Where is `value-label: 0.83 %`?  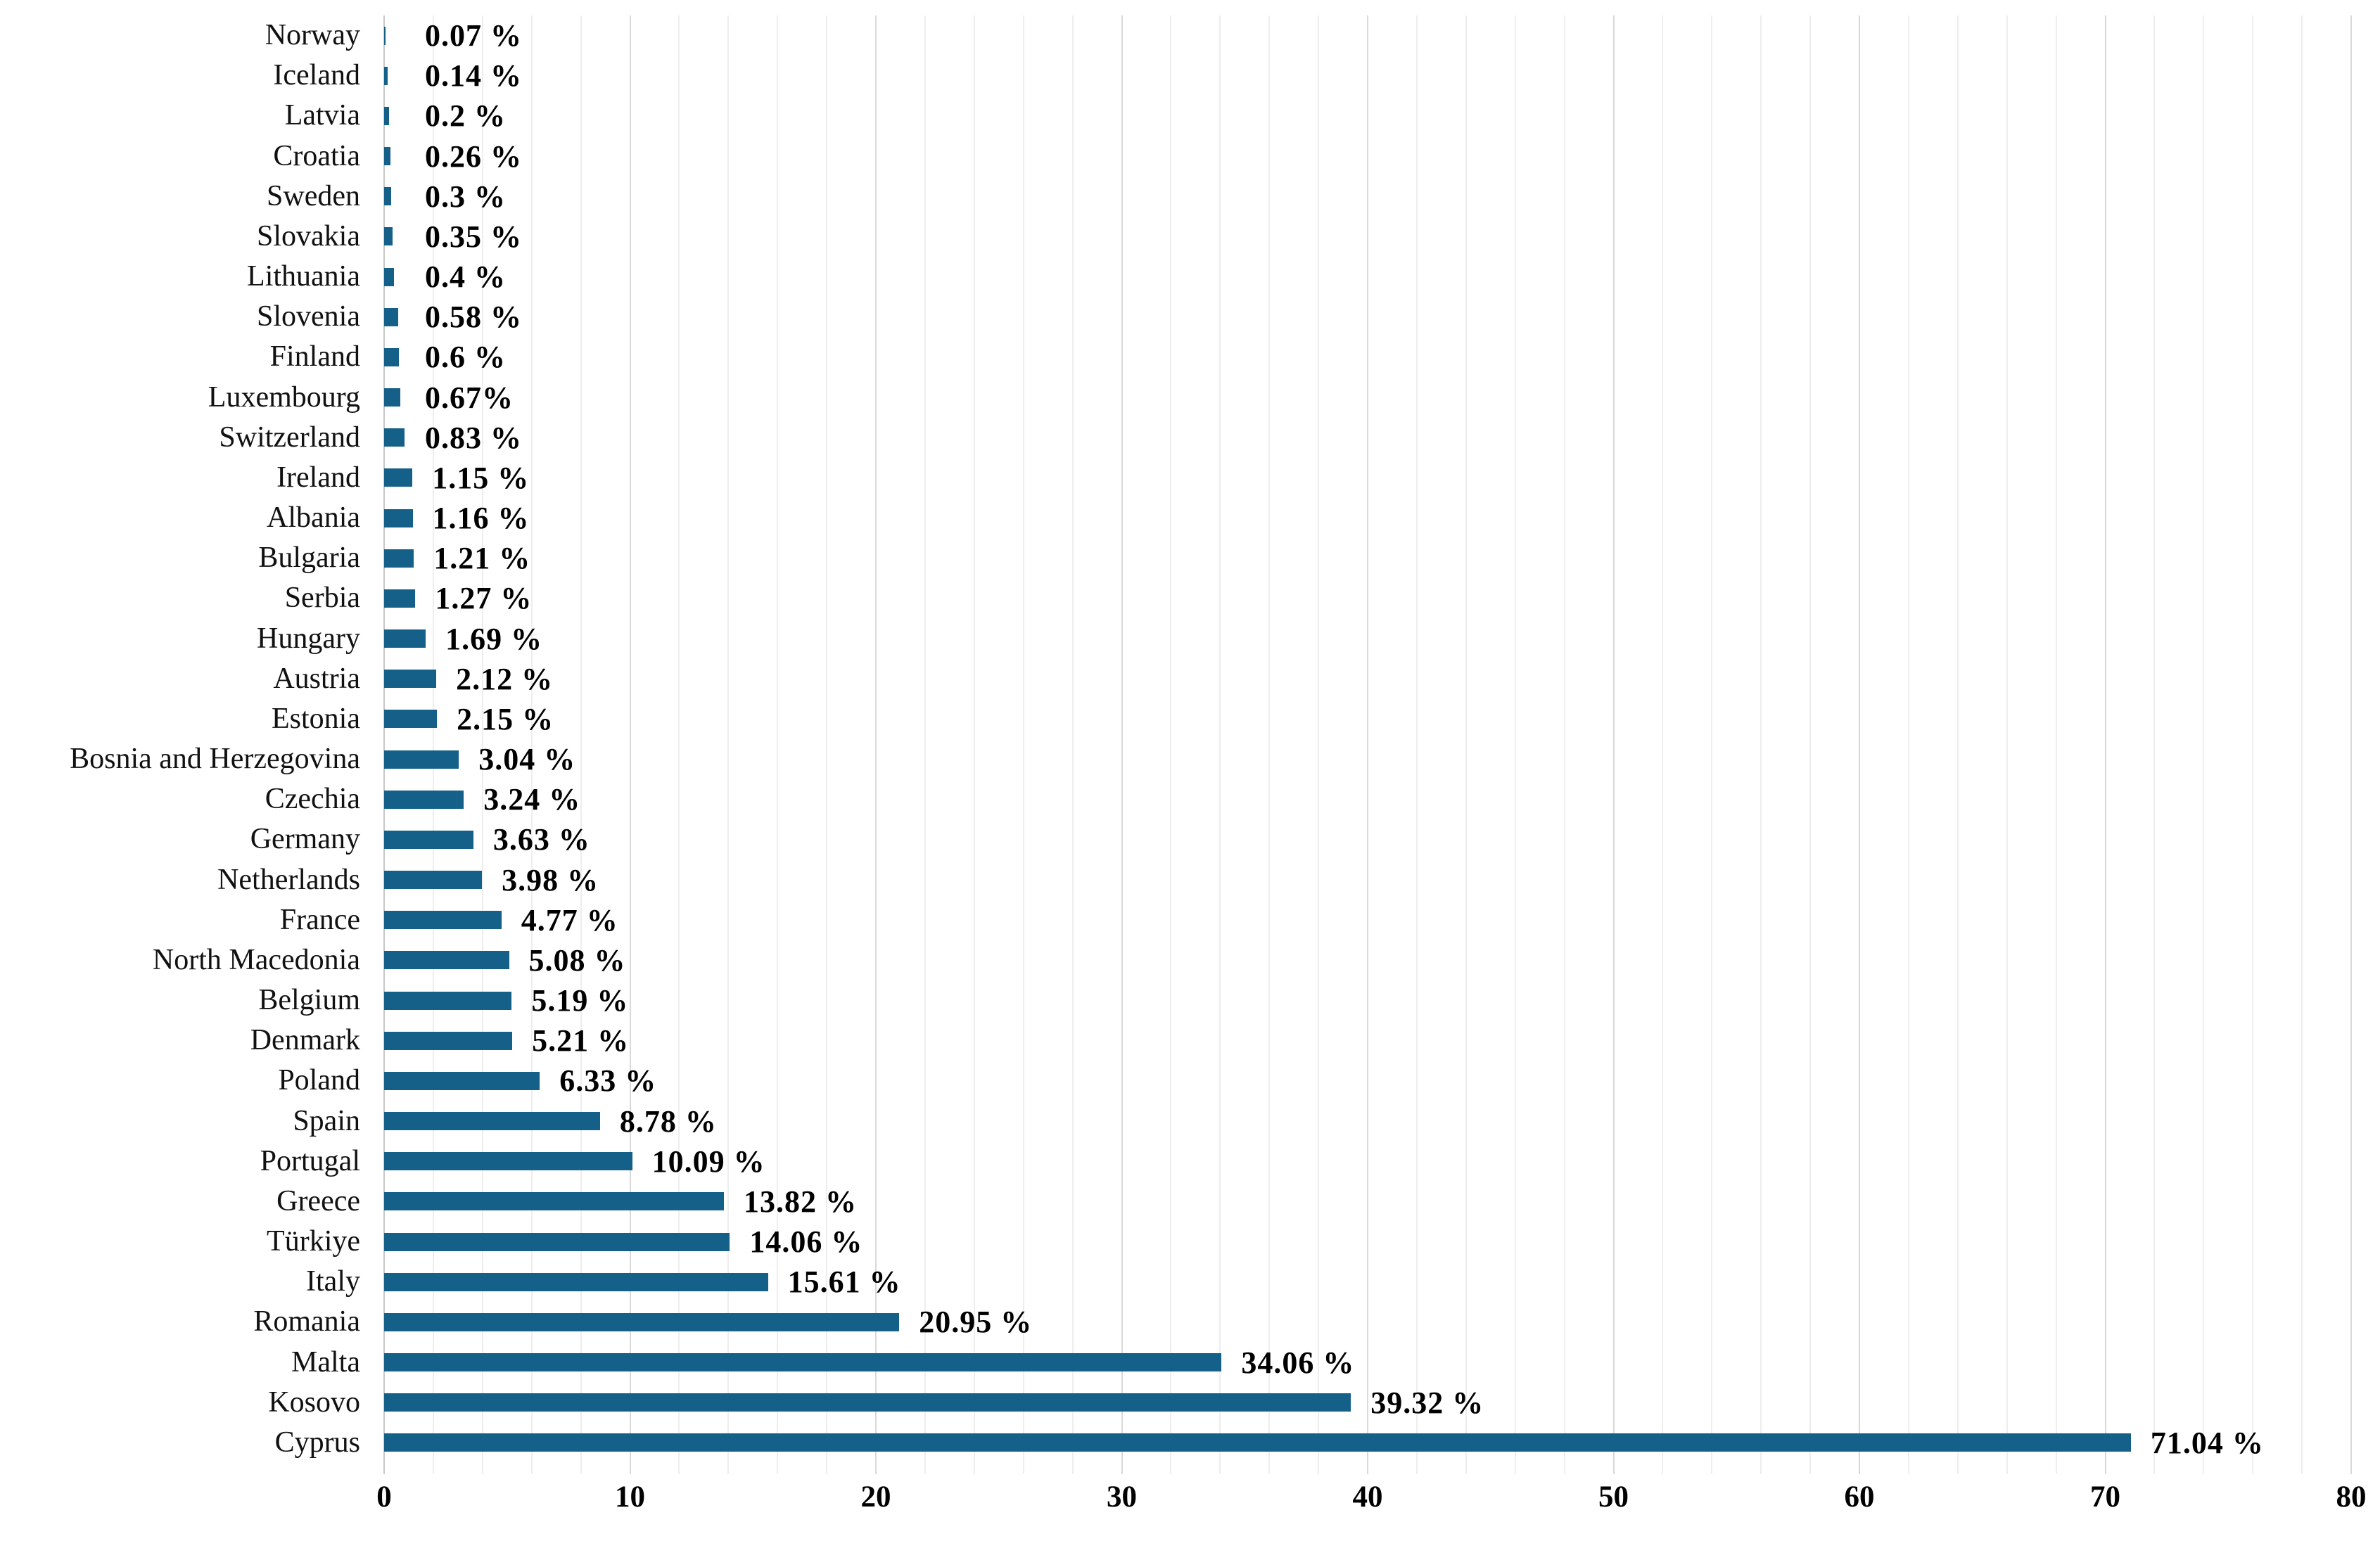
value-label: 0.83 % is located at coordinates (474, 437).